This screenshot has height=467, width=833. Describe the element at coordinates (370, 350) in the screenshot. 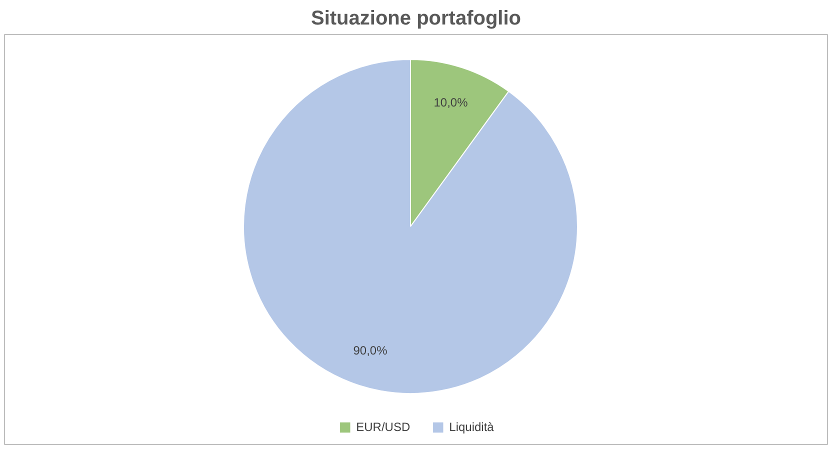

I see `data-label: 90,0%` at that location.